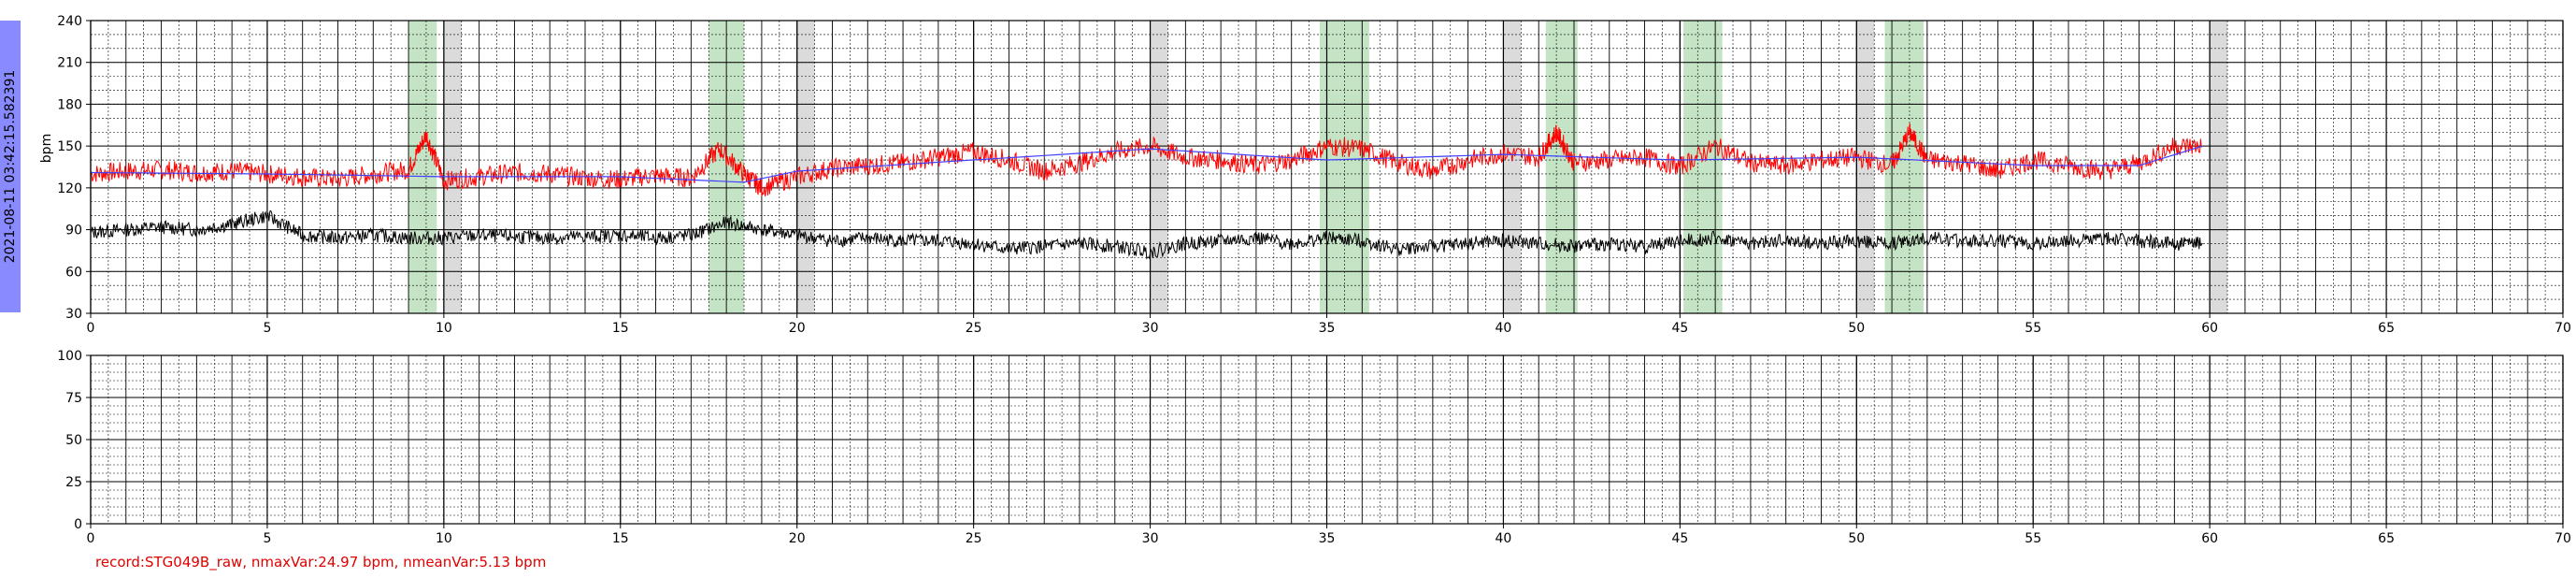 Image resolution: width=2576 pixels, height=578 pixels. Describe the element at coordinates (69, 356) in the screenshot. I see `y-tick-label: 100` at that location.